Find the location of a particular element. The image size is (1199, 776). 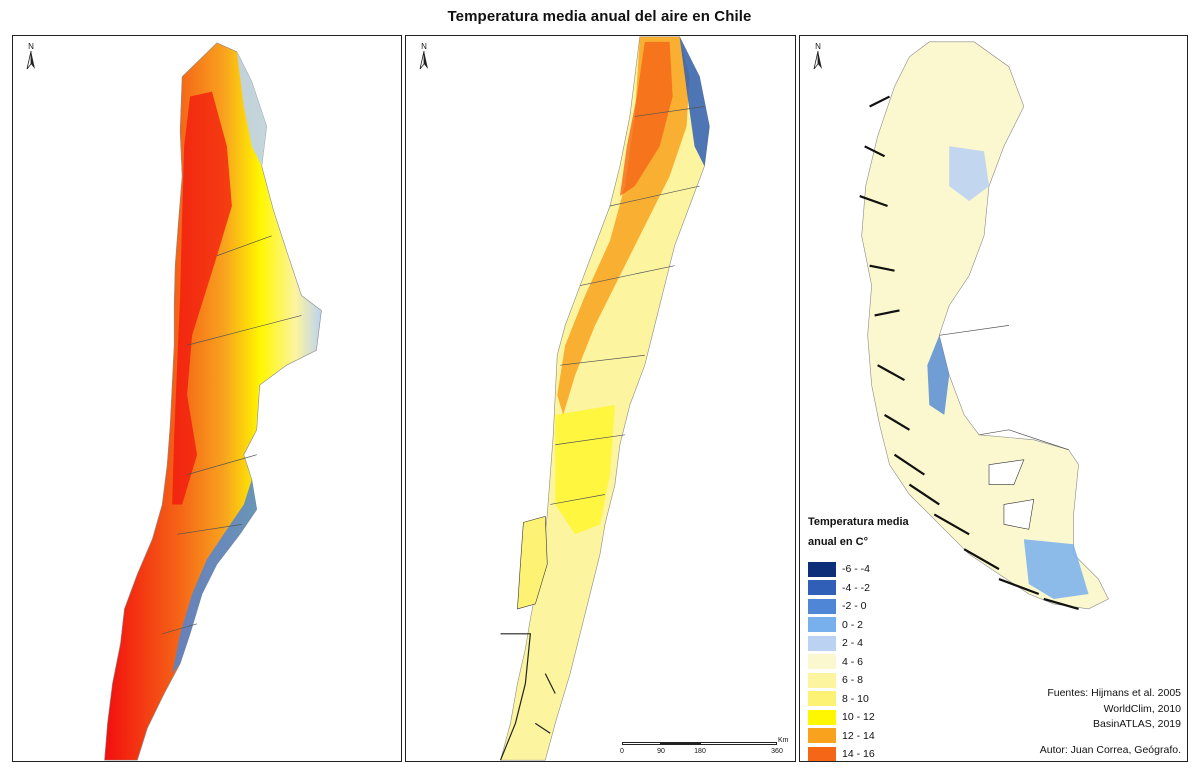

legend-item: 14 - 16 is located at coordinates (868, 753).